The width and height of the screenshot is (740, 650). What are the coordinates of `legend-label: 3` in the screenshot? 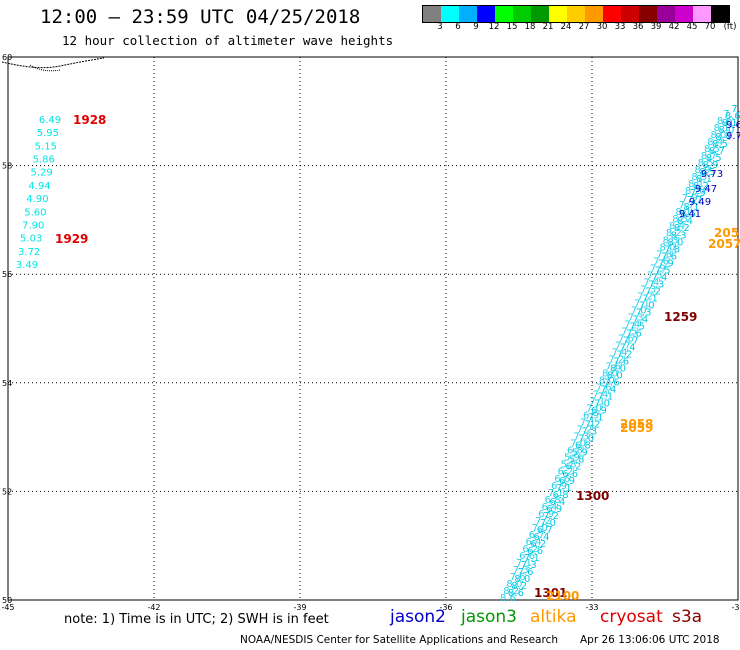 It's located at (440, 27).